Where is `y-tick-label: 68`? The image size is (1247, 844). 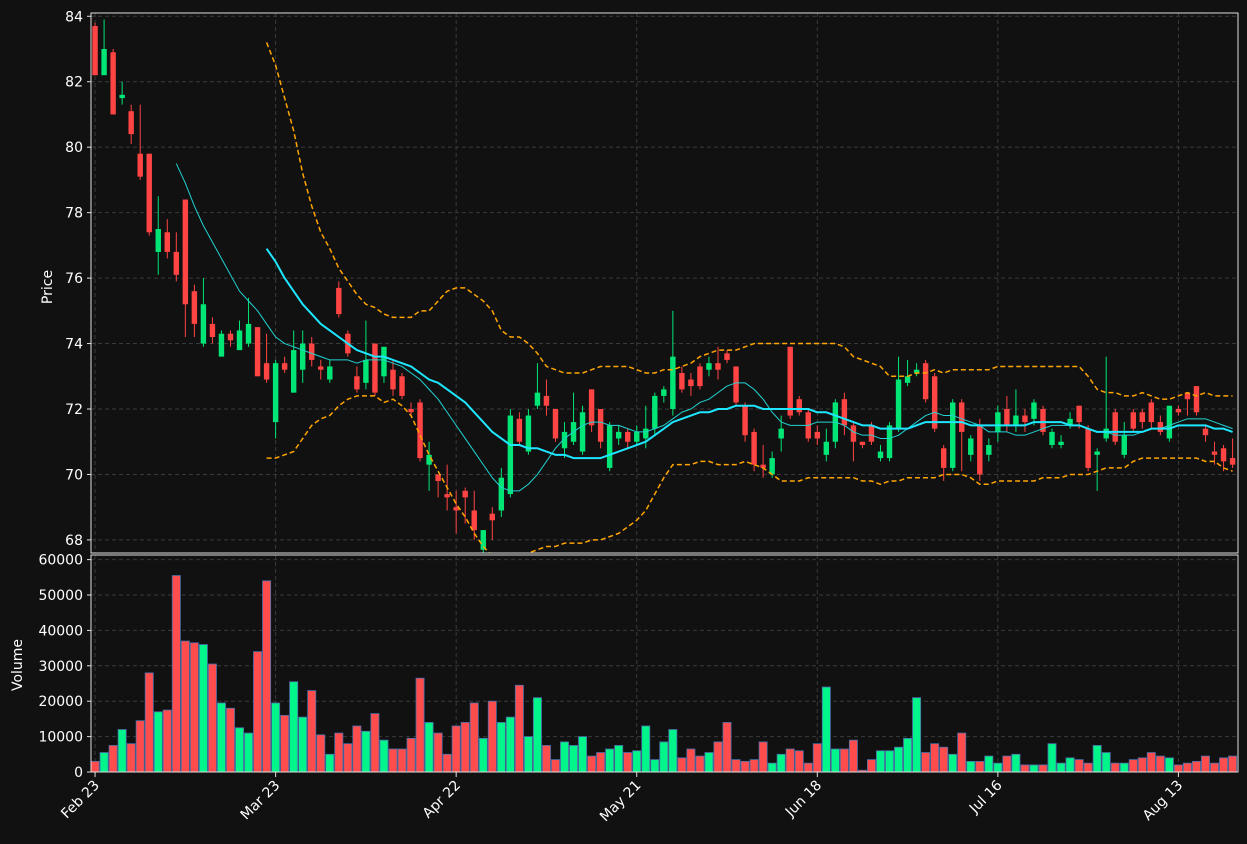 y-tick-label: 68 is located at coordinates (74, 541).